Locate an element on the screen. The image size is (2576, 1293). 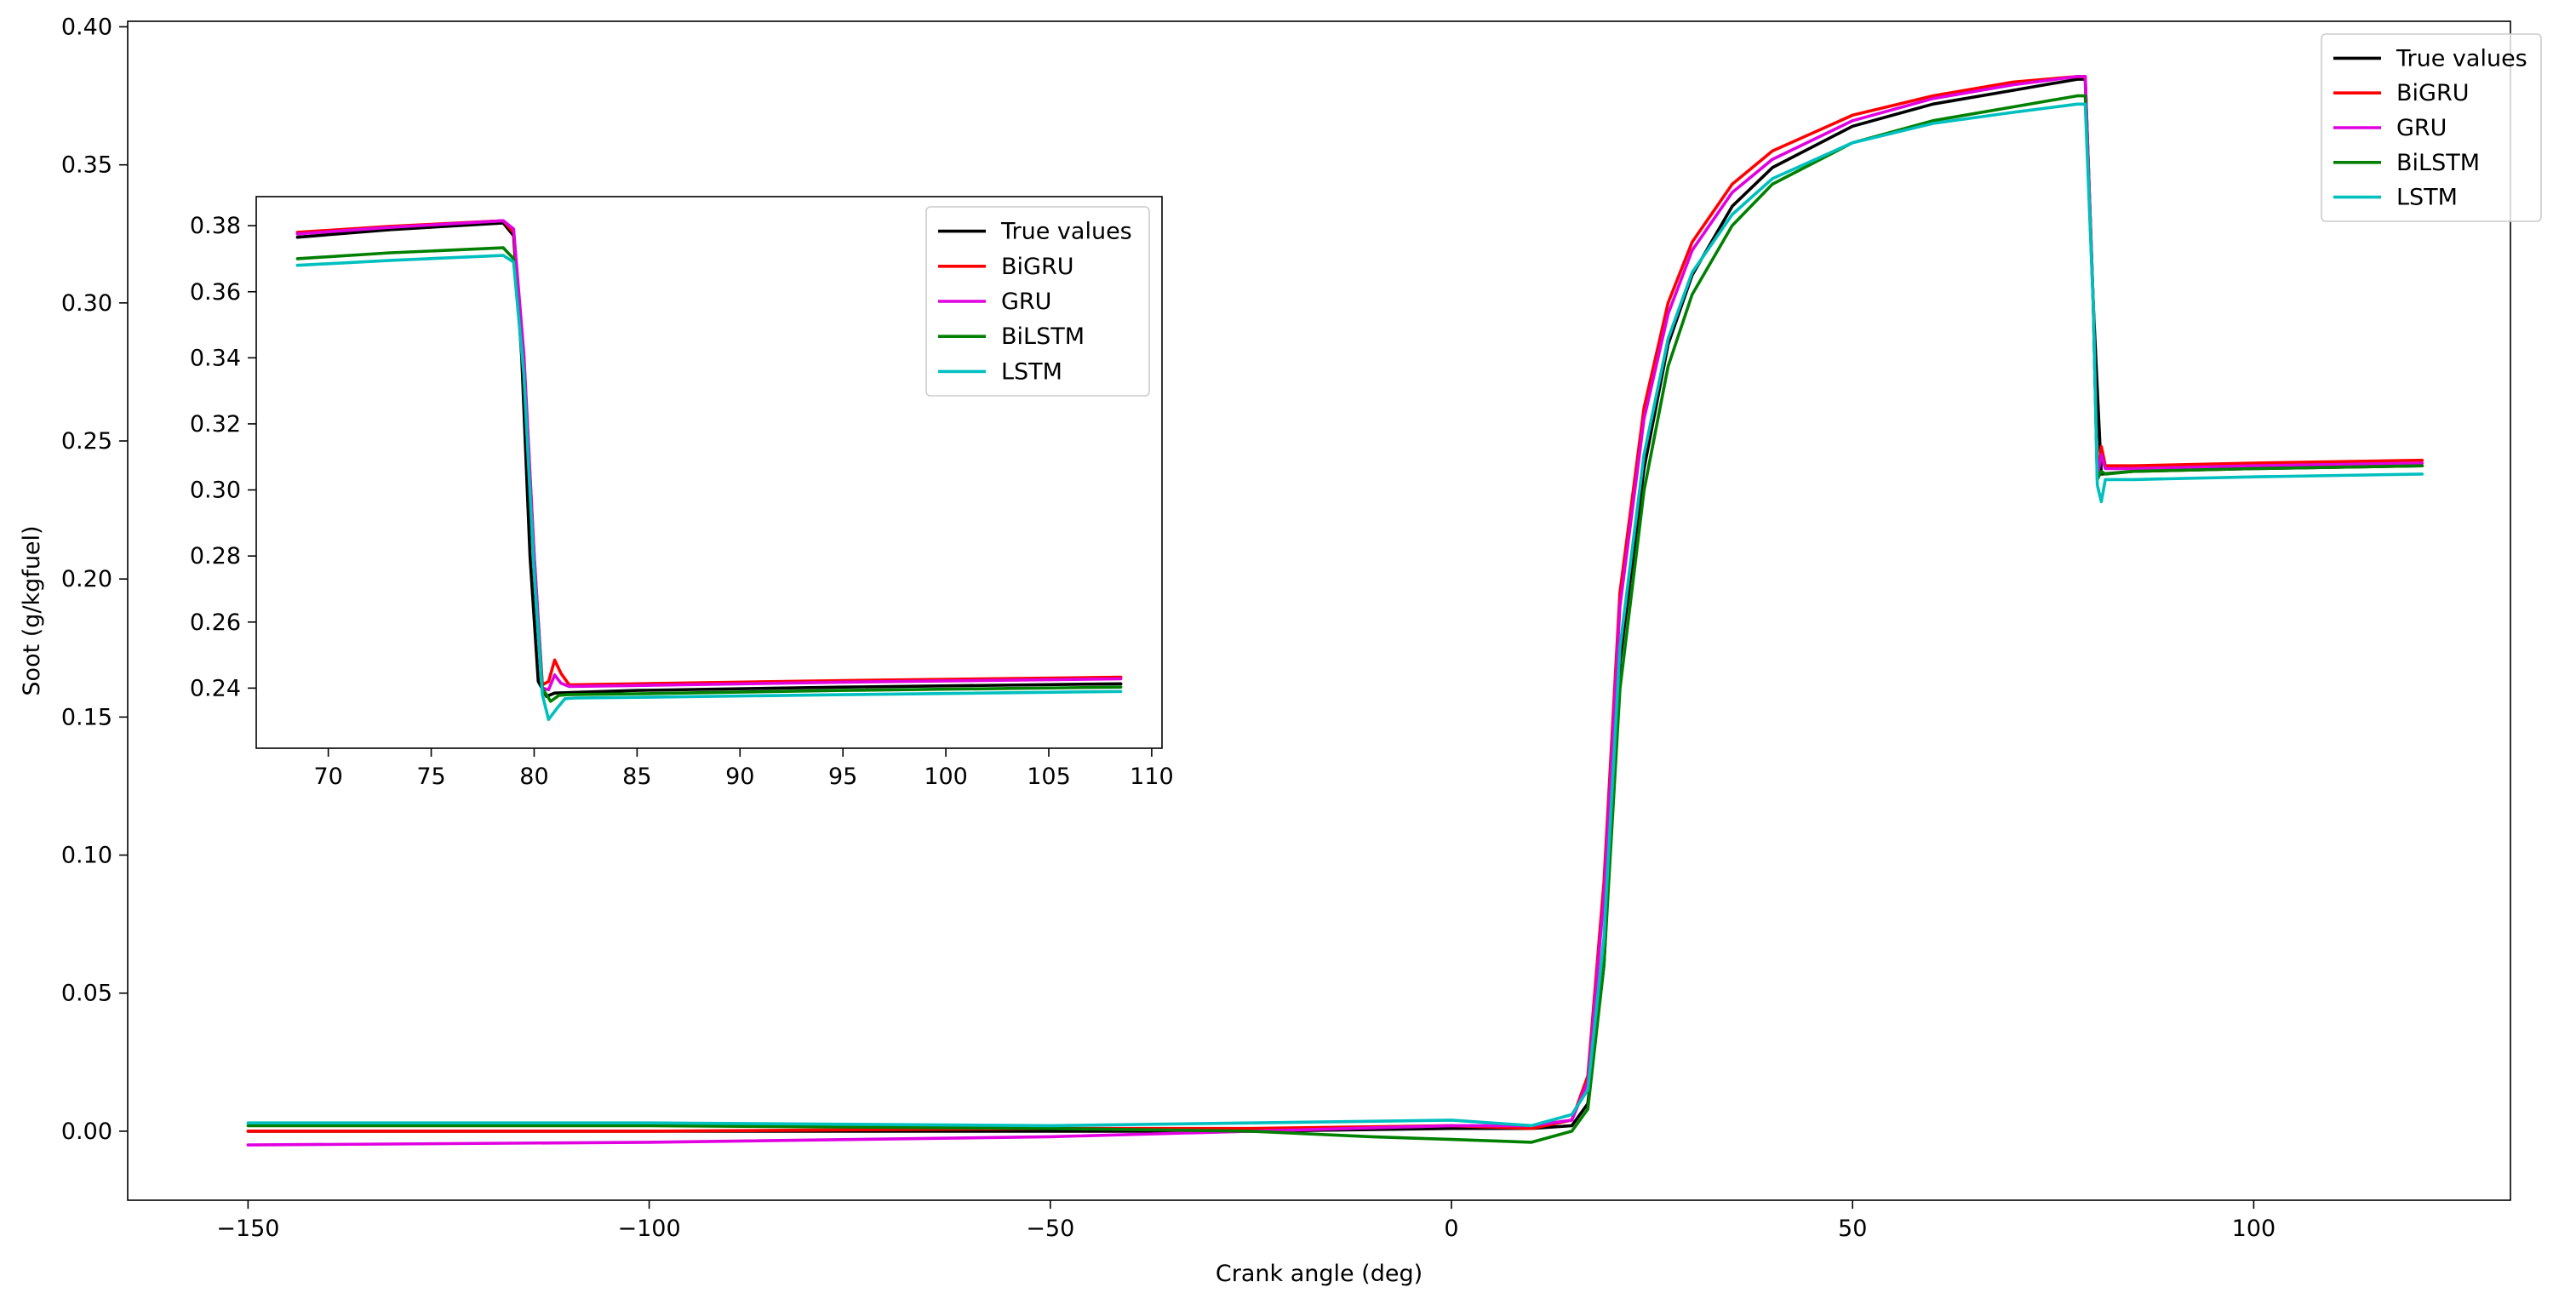
main-y-tick-label: 0.30 is located at coordinates (86, 303).